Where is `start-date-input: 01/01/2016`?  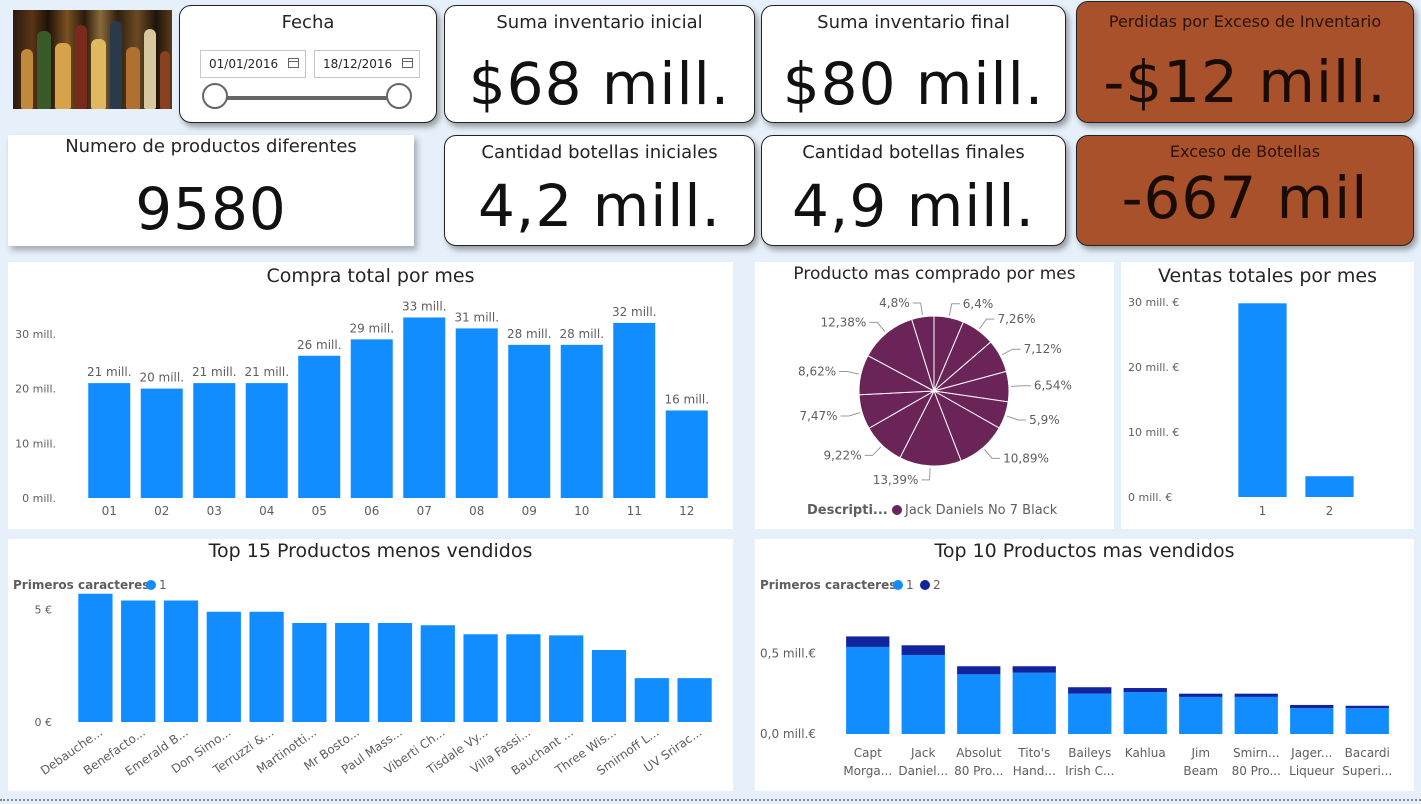 start-date-input: 01/01/2016 is located at coordinates (253, 64).